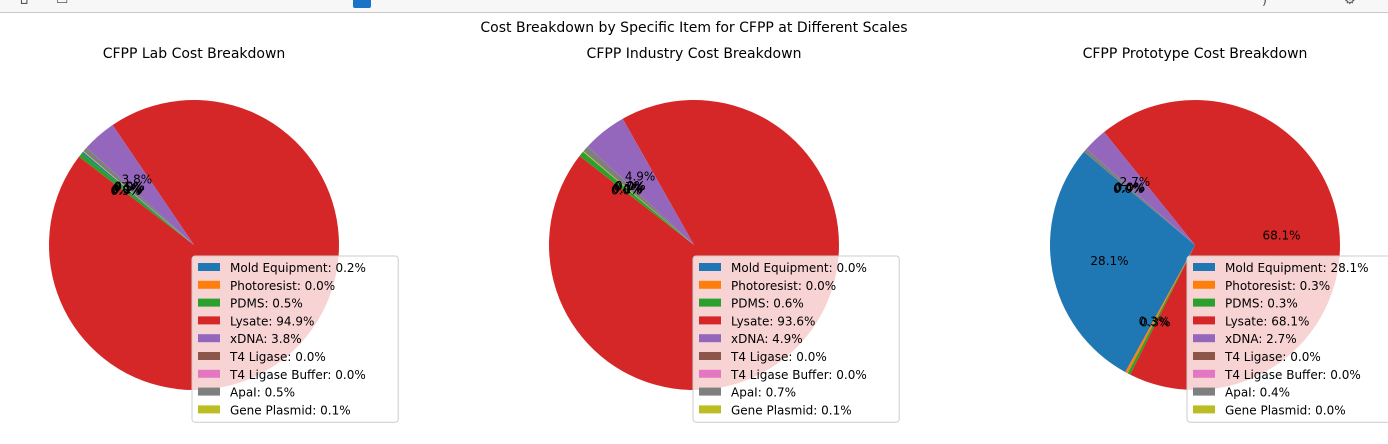 The width and height of the screenshot is (1388, 444). Describe the element at coordinates (62, 4) in the screenshot. I see `forward-icon: ▭` at that location.